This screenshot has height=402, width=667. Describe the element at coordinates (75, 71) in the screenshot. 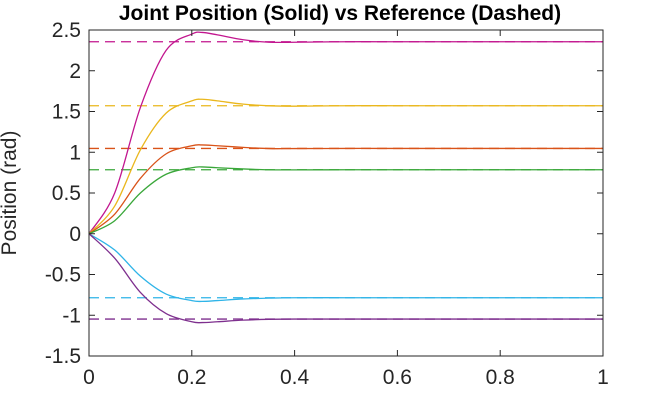

I see `y-tick-label: 2` at that location.